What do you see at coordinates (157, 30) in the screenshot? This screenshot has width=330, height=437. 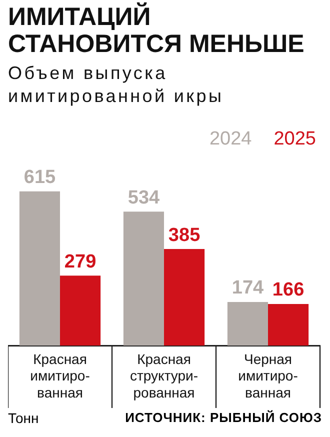 I see `chart-title: ИМИТАЦИЙ СТАНОВИТСЯ МЕНЬШЕ` at bounding box center [157, 30].